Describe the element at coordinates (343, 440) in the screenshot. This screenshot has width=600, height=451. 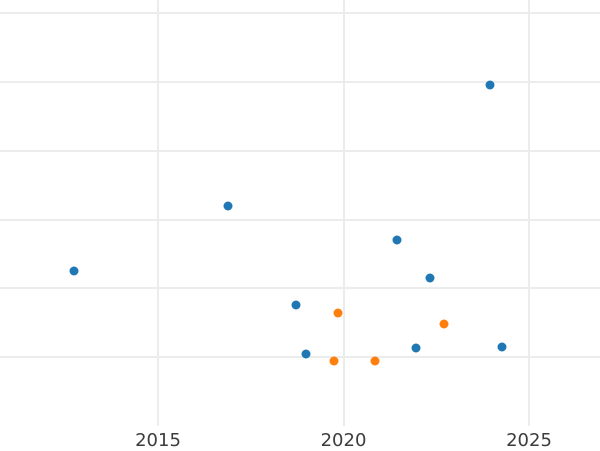
I see `x-tick-label: 2020` at that location.